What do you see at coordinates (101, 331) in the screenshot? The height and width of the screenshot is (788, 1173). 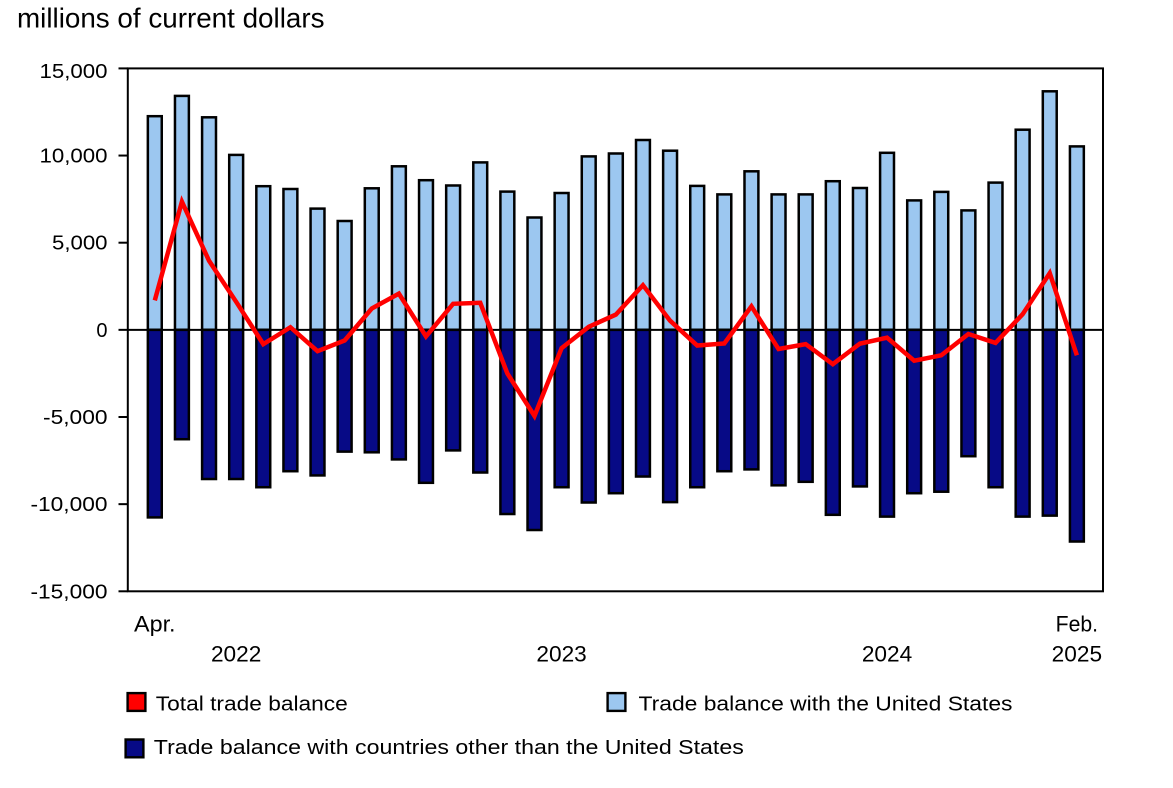 I see `svg-text: 0` at bounding box center [101, 331].